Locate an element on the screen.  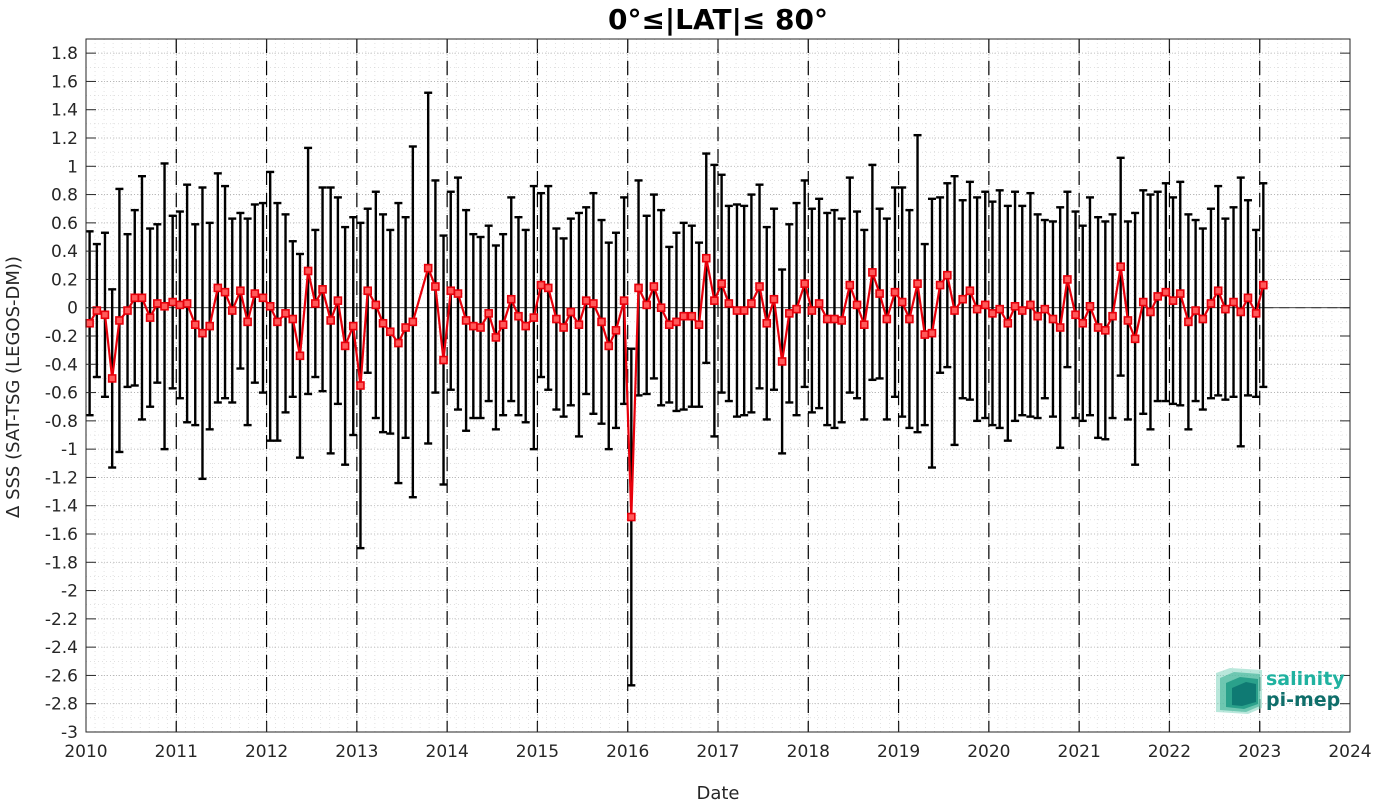
x-tick-label: 2016 is located at coordinates (627, 752).